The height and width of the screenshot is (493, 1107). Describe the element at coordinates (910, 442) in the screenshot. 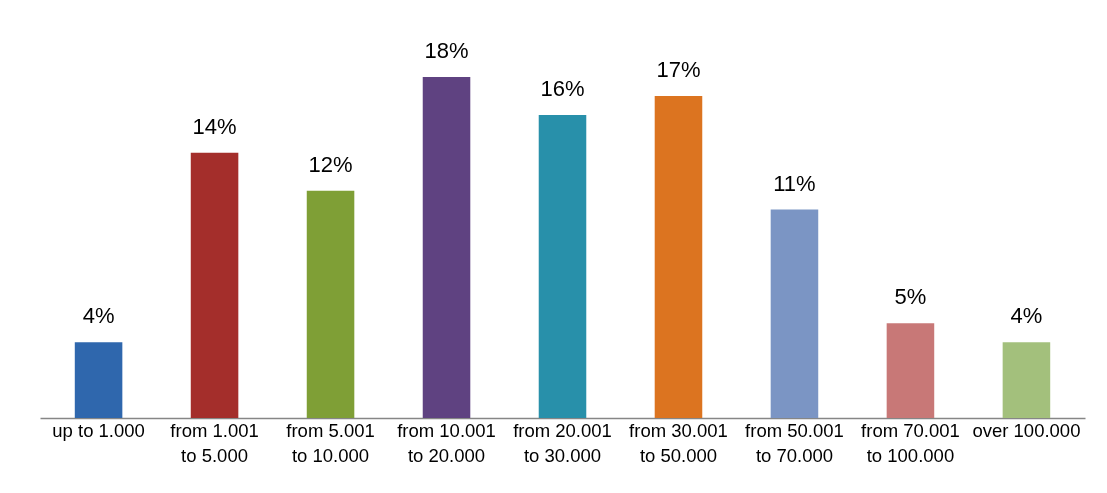

I see `x-tick-label: from 70.001 to 100.000` at that location.